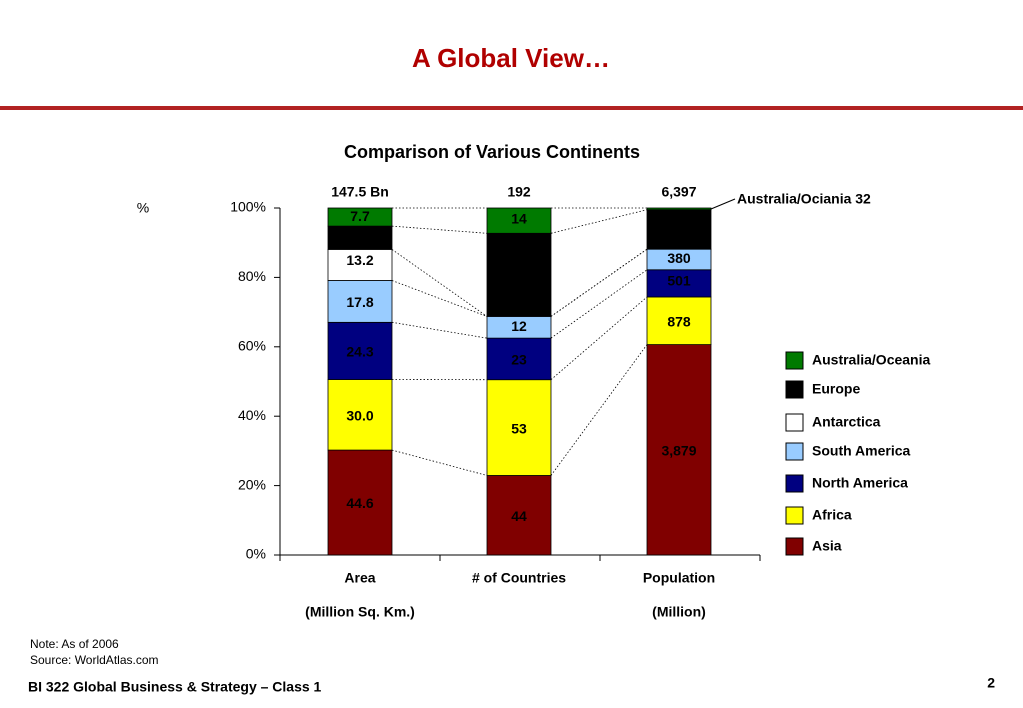 This screenshot has width=1023, height=708. What do you see at coordinates (360, 192) in the screenshot?
I see `total-label: 147.5 Bn` at bounding box center [360, 192].